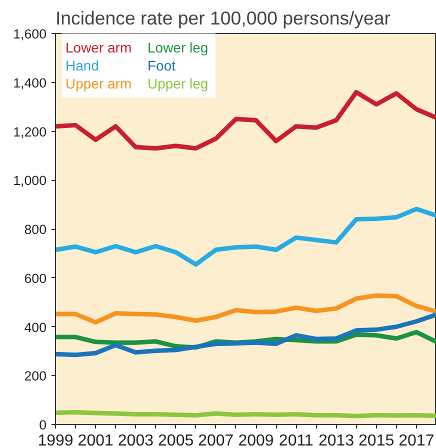  What do you see at coordinates (99, 48) in the screenshot?
I see `text: Lower arm` at bounding box center [99, 48].